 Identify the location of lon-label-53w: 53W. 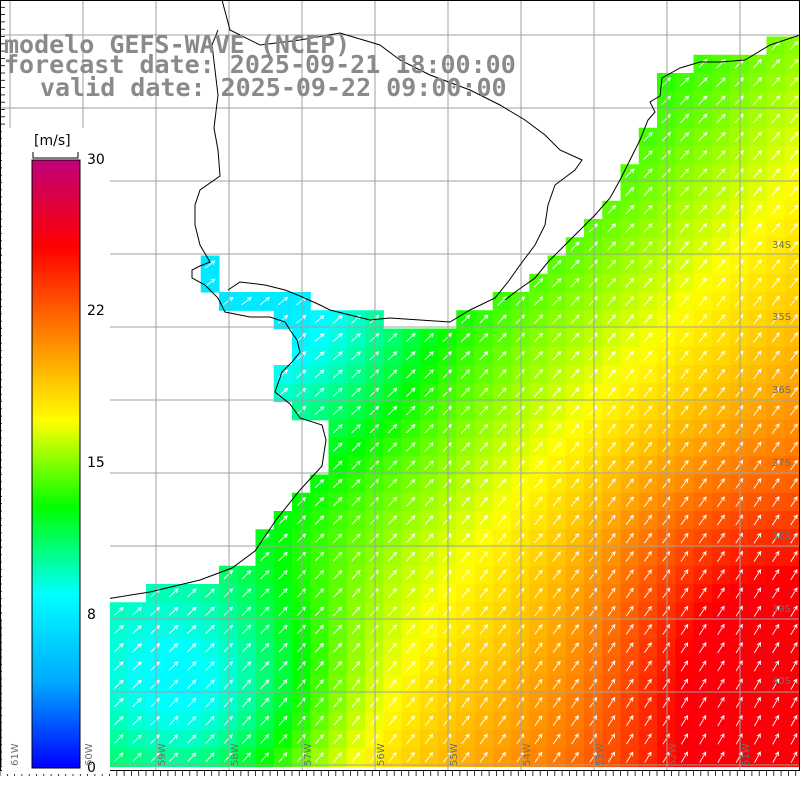
(600, 754).